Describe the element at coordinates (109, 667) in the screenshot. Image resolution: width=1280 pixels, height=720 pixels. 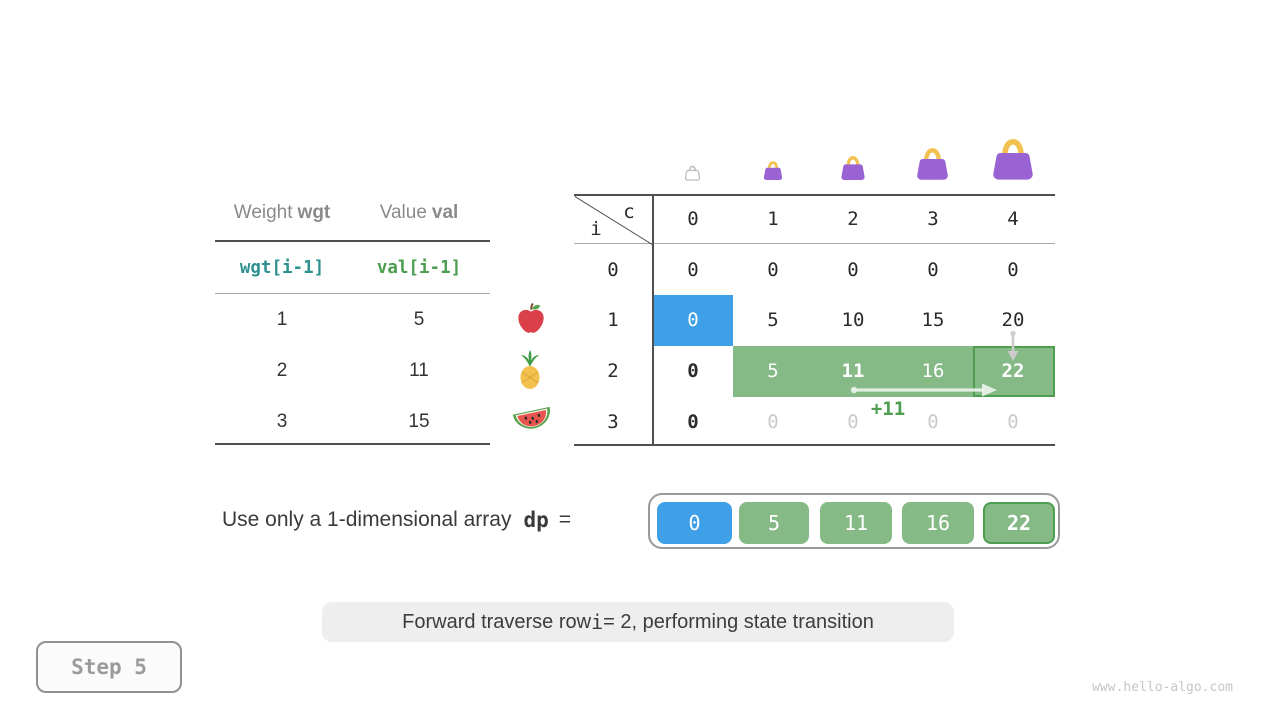
I see `step-badge: Step 5` at that location.